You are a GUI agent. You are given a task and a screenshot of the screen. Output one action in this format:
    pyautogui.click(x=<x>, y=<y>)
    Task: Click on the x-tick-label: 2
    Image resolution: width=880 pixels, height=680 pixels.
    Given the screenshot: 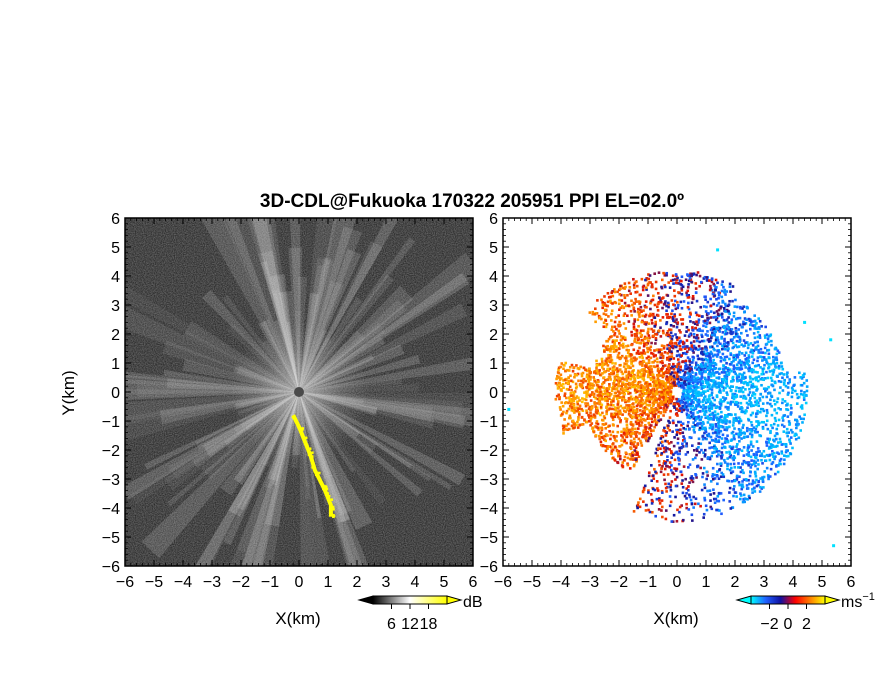 What is the action you would take?
    pyautogui.click(x=357, y=582)
    